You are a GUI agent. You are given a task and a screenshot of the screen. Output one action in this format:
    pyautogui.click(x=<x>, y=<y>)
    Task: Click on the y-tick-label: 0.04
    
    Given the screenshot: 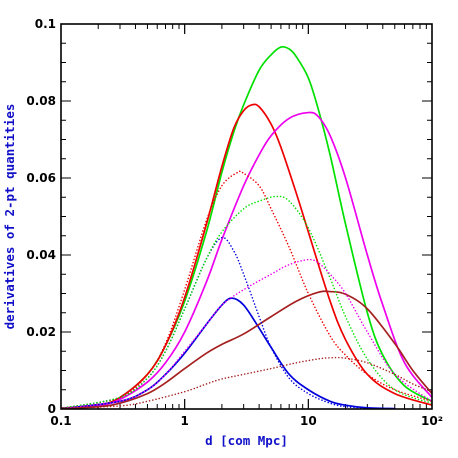 What is the action you would take?
    pyautogui.click(x=41, y=255)
    